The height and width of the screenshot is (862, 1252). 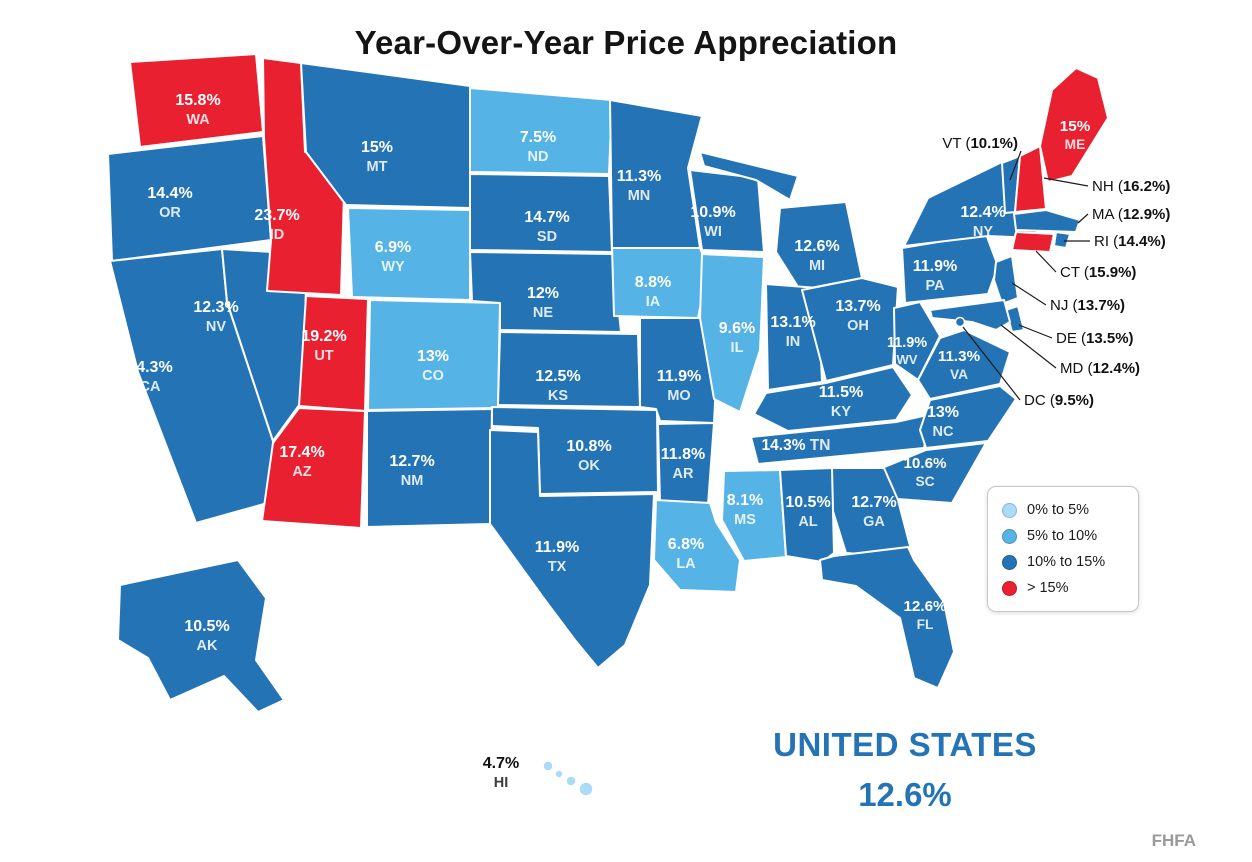 What do you see at coordinates (557, 376) in the screenshot?
I see `state-KS-value: 12.5%` at bounding box center [557, 376].